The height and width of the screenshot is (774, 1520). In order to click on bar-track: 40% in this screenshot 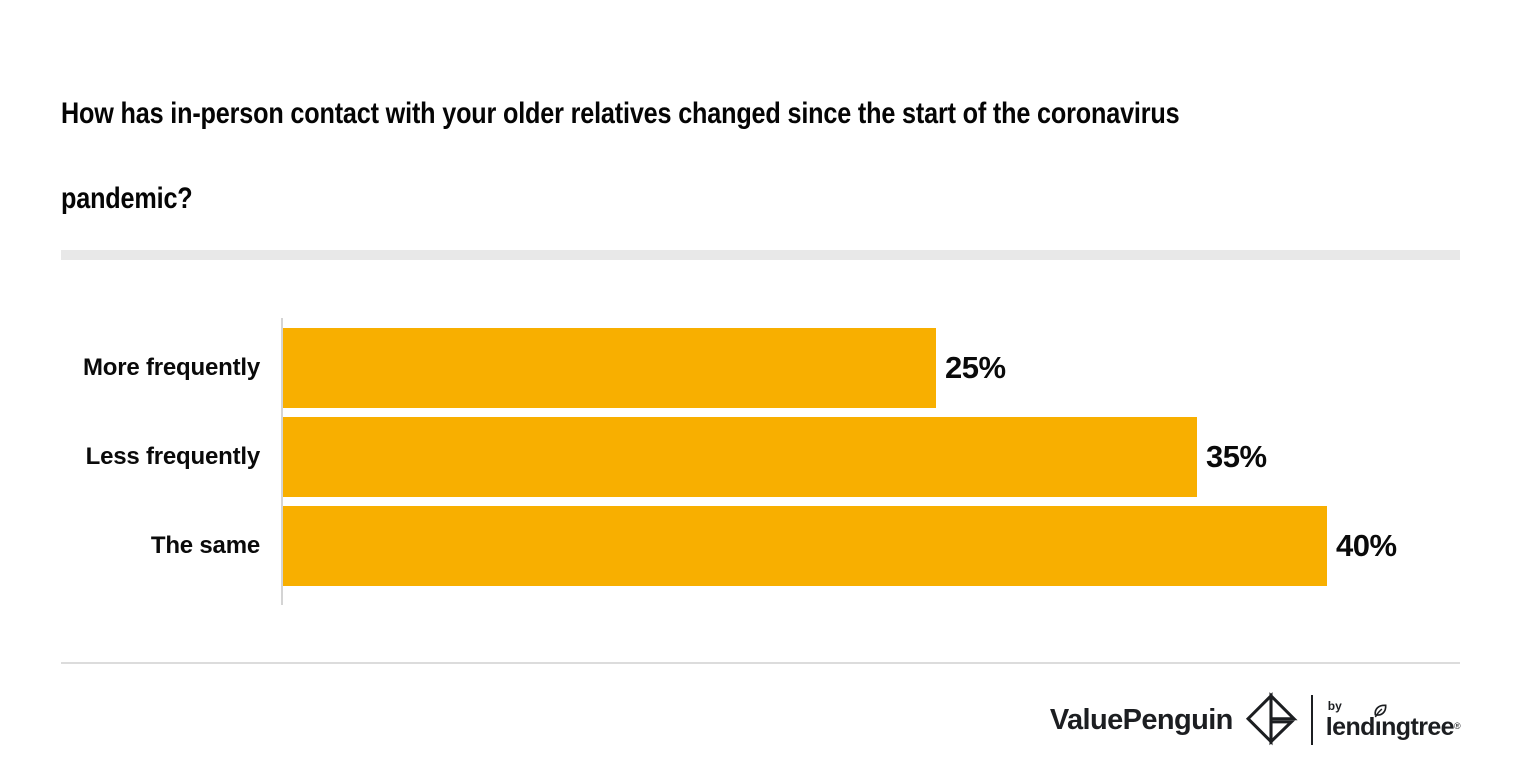, I will do `click(840, 546)`.